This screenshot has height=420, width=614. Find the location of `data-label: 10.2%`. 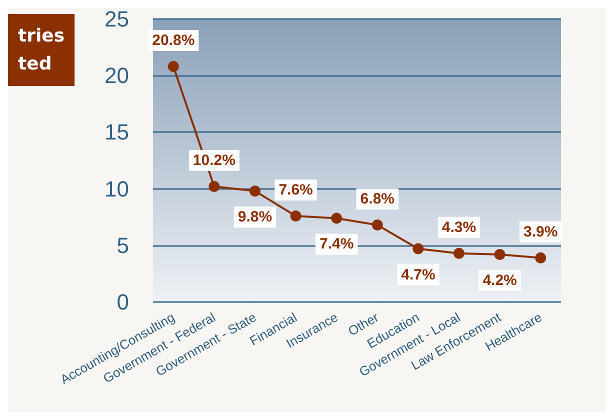

data-label: 10.2% is located at coordinates (214, 161).